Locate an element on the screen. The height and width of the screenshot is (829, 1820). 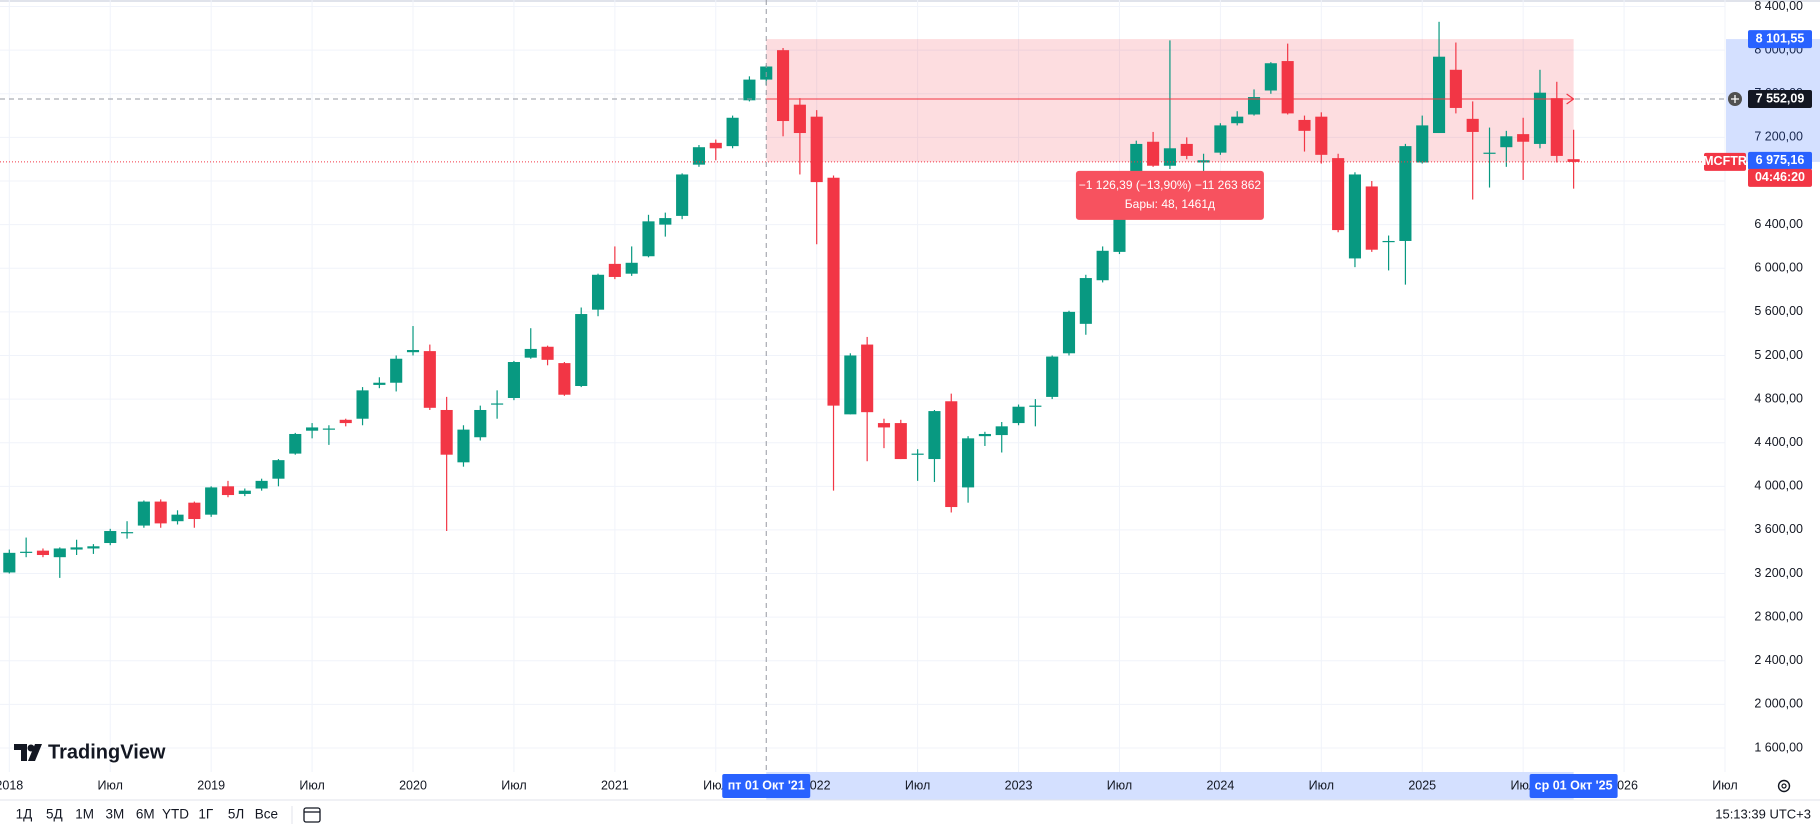
measure-arrowhead is located at coordinates (1570, 99).